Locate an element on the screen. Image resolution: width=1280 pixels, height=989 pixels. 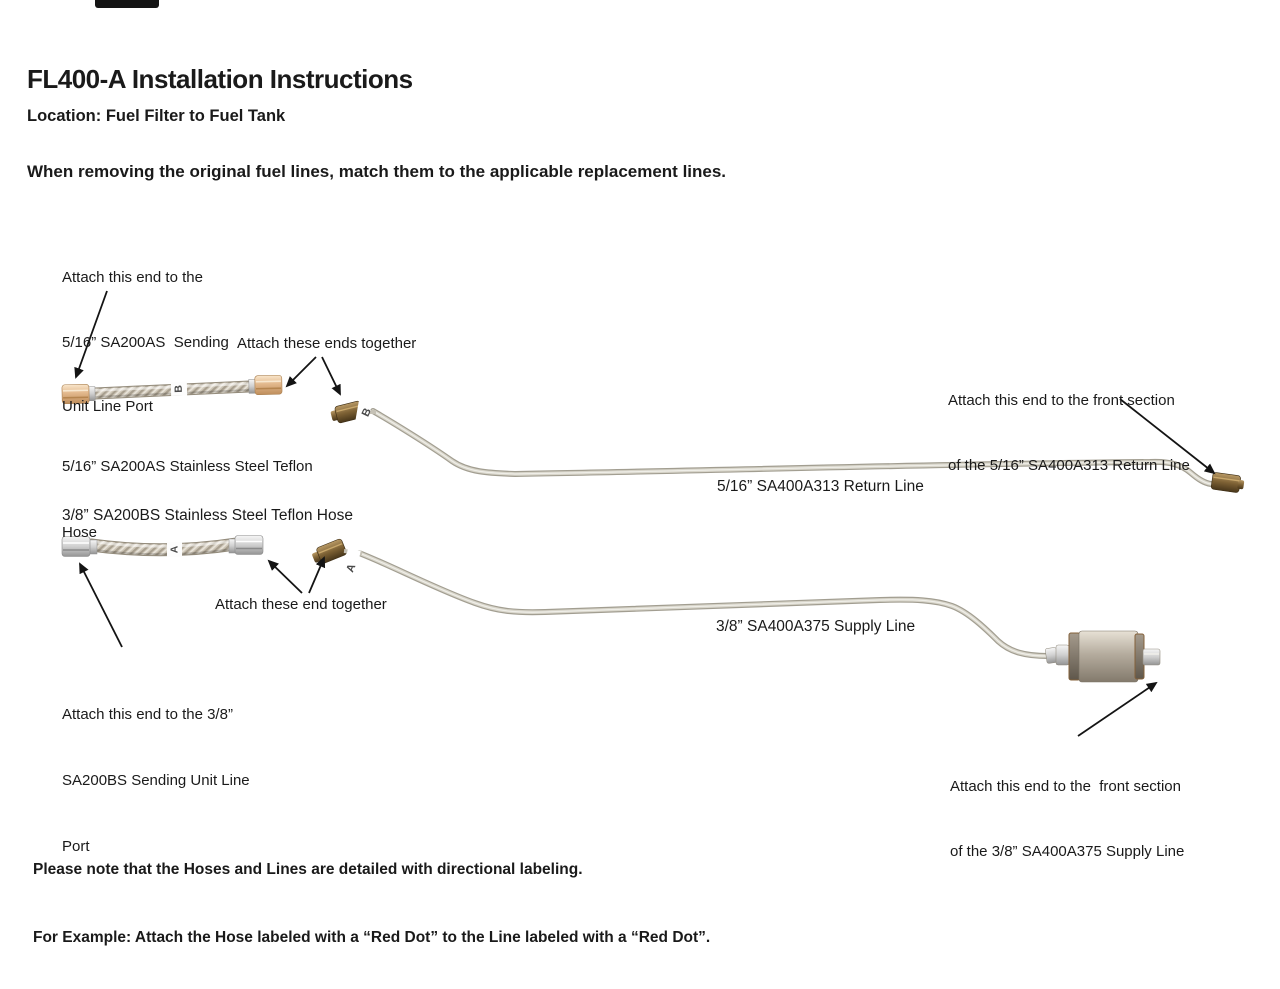
hose1-left-fitting is located at coordinates (75, 394).